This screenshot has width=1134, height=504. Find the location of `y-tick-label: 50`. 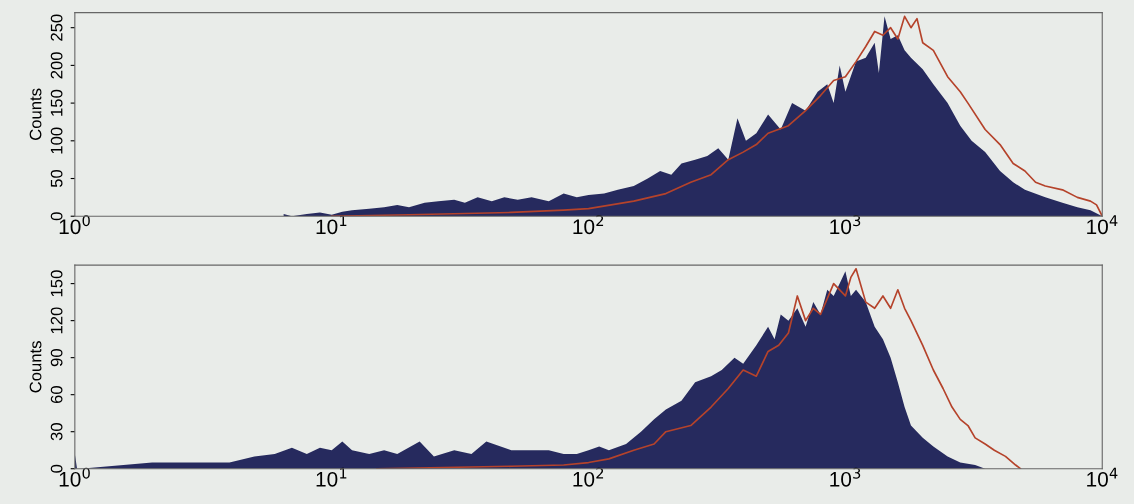

y-tick-label: 50 is located at coordinates (56, 178).